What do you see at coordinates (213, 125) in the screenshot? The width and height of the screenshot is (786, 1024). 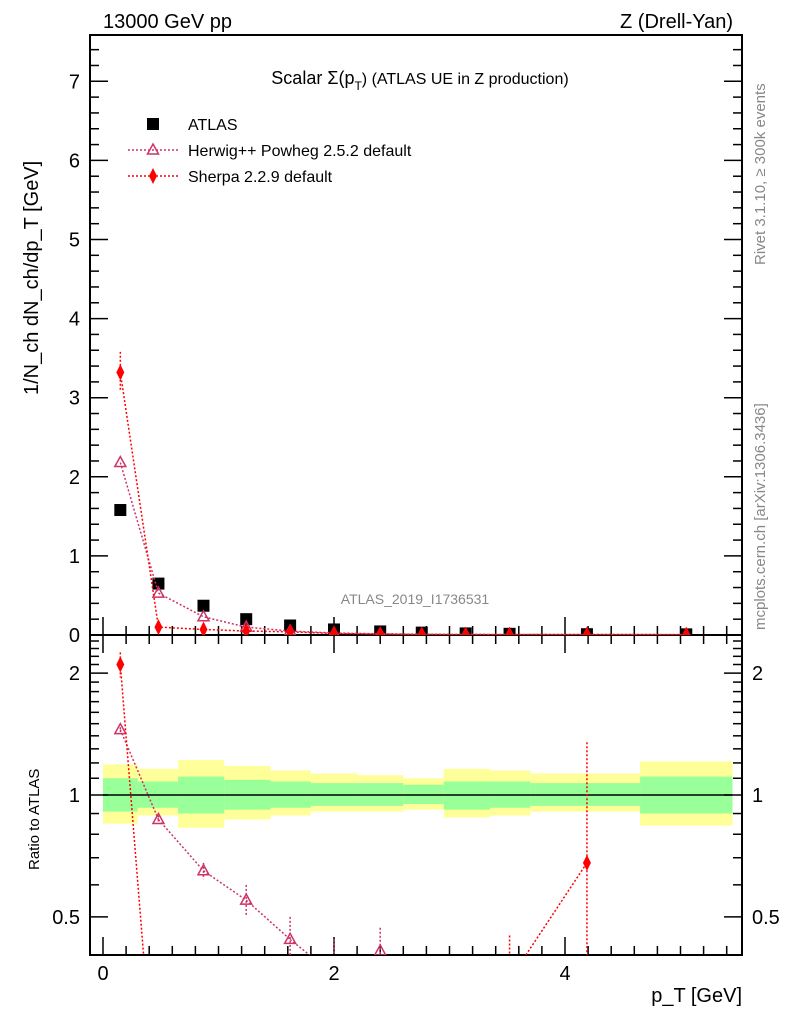 I see `legend-label: ATLAS` at bounding box center [213, 125].